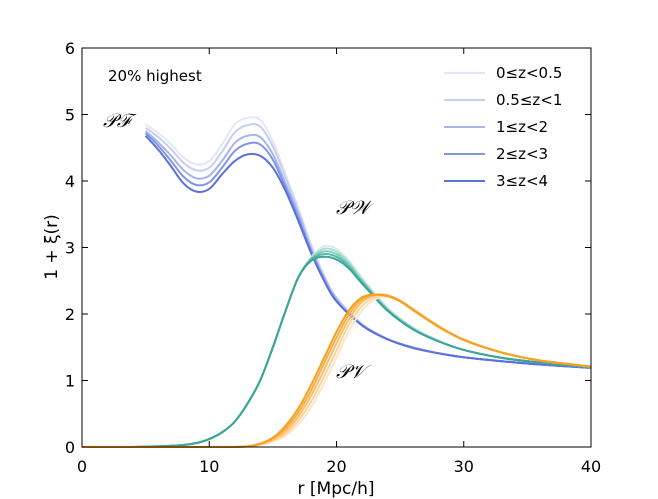  What do you see at coordinates (336, 489) in the screenshot?
I see `x-axis-title: r [Mpc/h]` at bounding box center [336, 489].